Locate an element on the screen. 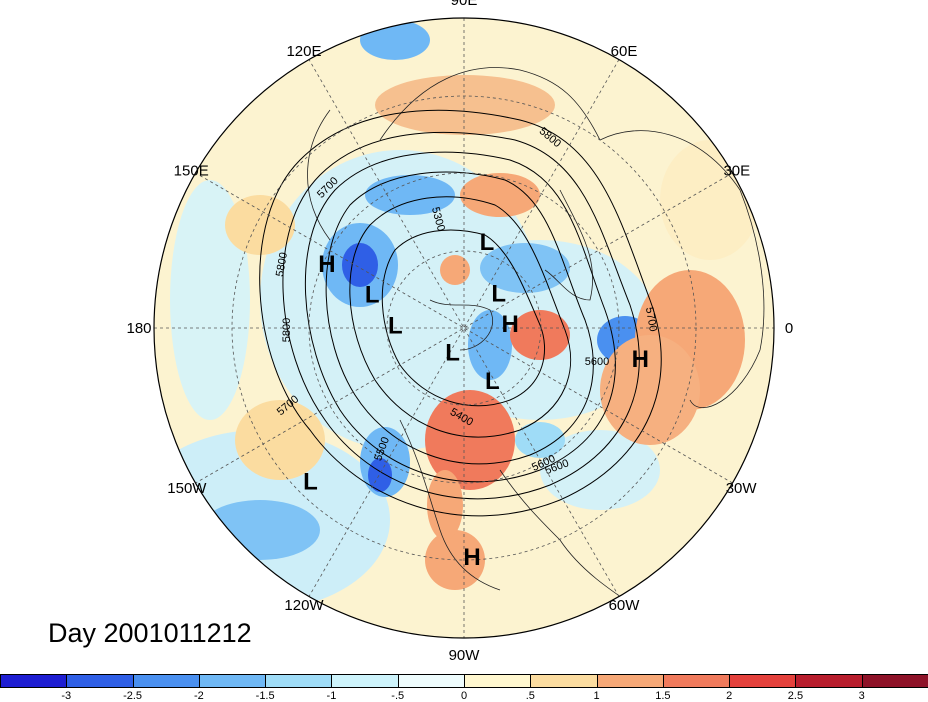 The height and width of the screenshot is (702, 928). colorbar-tick-label: -.5 is located at coordinates (398, 696).